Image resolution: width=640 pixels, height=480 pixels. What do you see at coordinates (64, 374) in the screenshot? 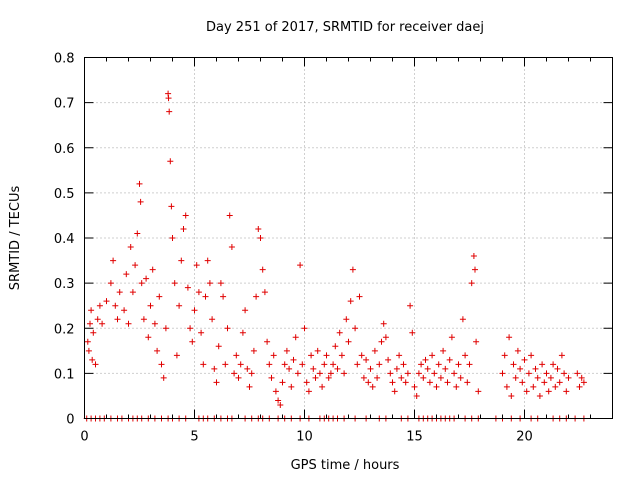
I see `y-tick-label: 0.1` at bounding box center [64, 374].